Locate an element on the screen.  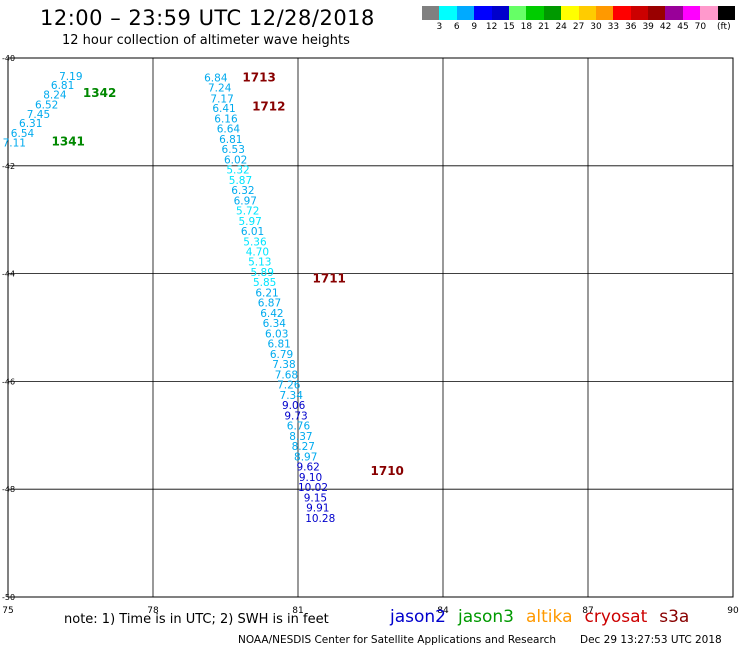
color-legend-labels: 3 6 9 12 15 18 21 24 27 30 33 36 39 42 45 70 (ft) is located at coordinates (581, 28).